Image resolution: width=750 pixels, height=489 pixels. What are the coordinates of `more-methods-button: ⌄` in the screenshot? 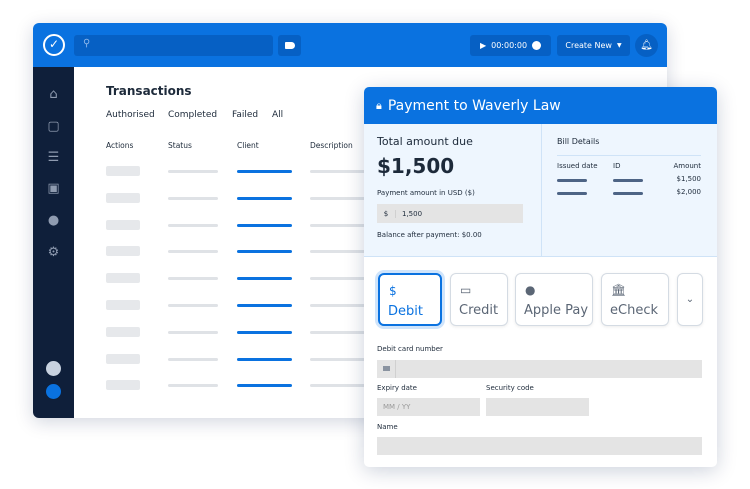 It's located at (690, 299).